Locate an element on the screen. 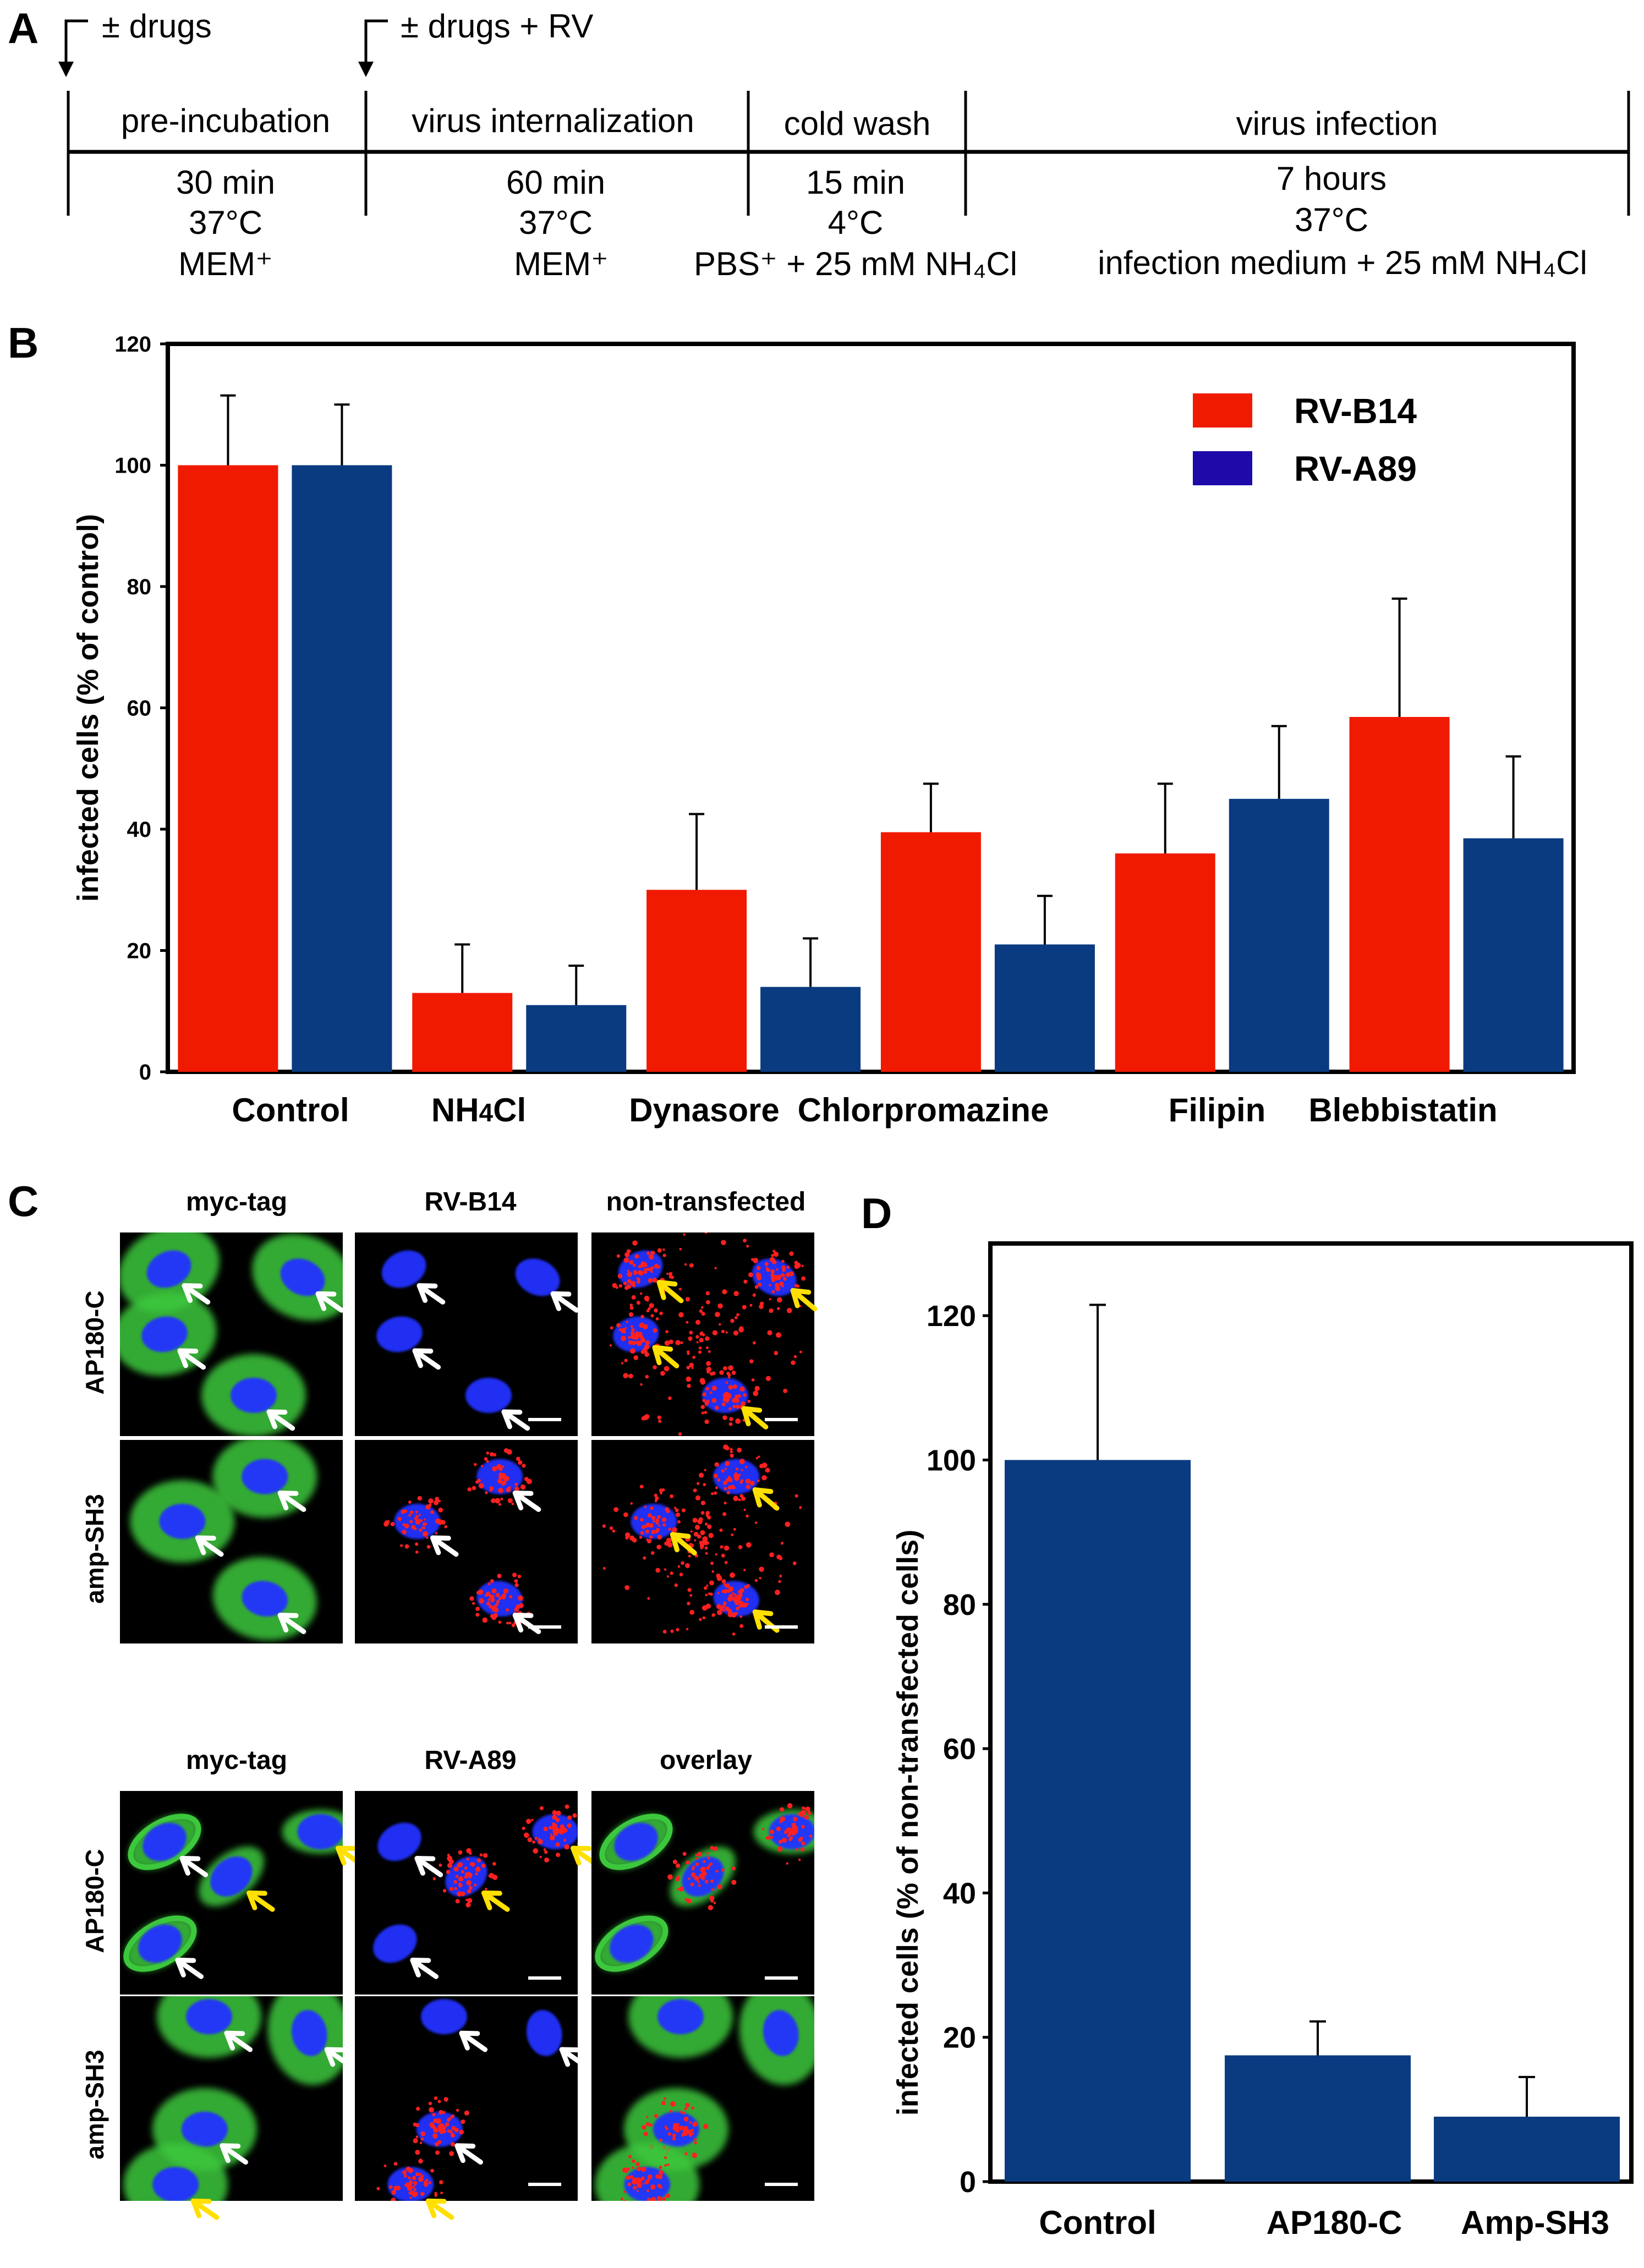  x-category-label: Blebbistatin is located at coordinates (1402, 1110).